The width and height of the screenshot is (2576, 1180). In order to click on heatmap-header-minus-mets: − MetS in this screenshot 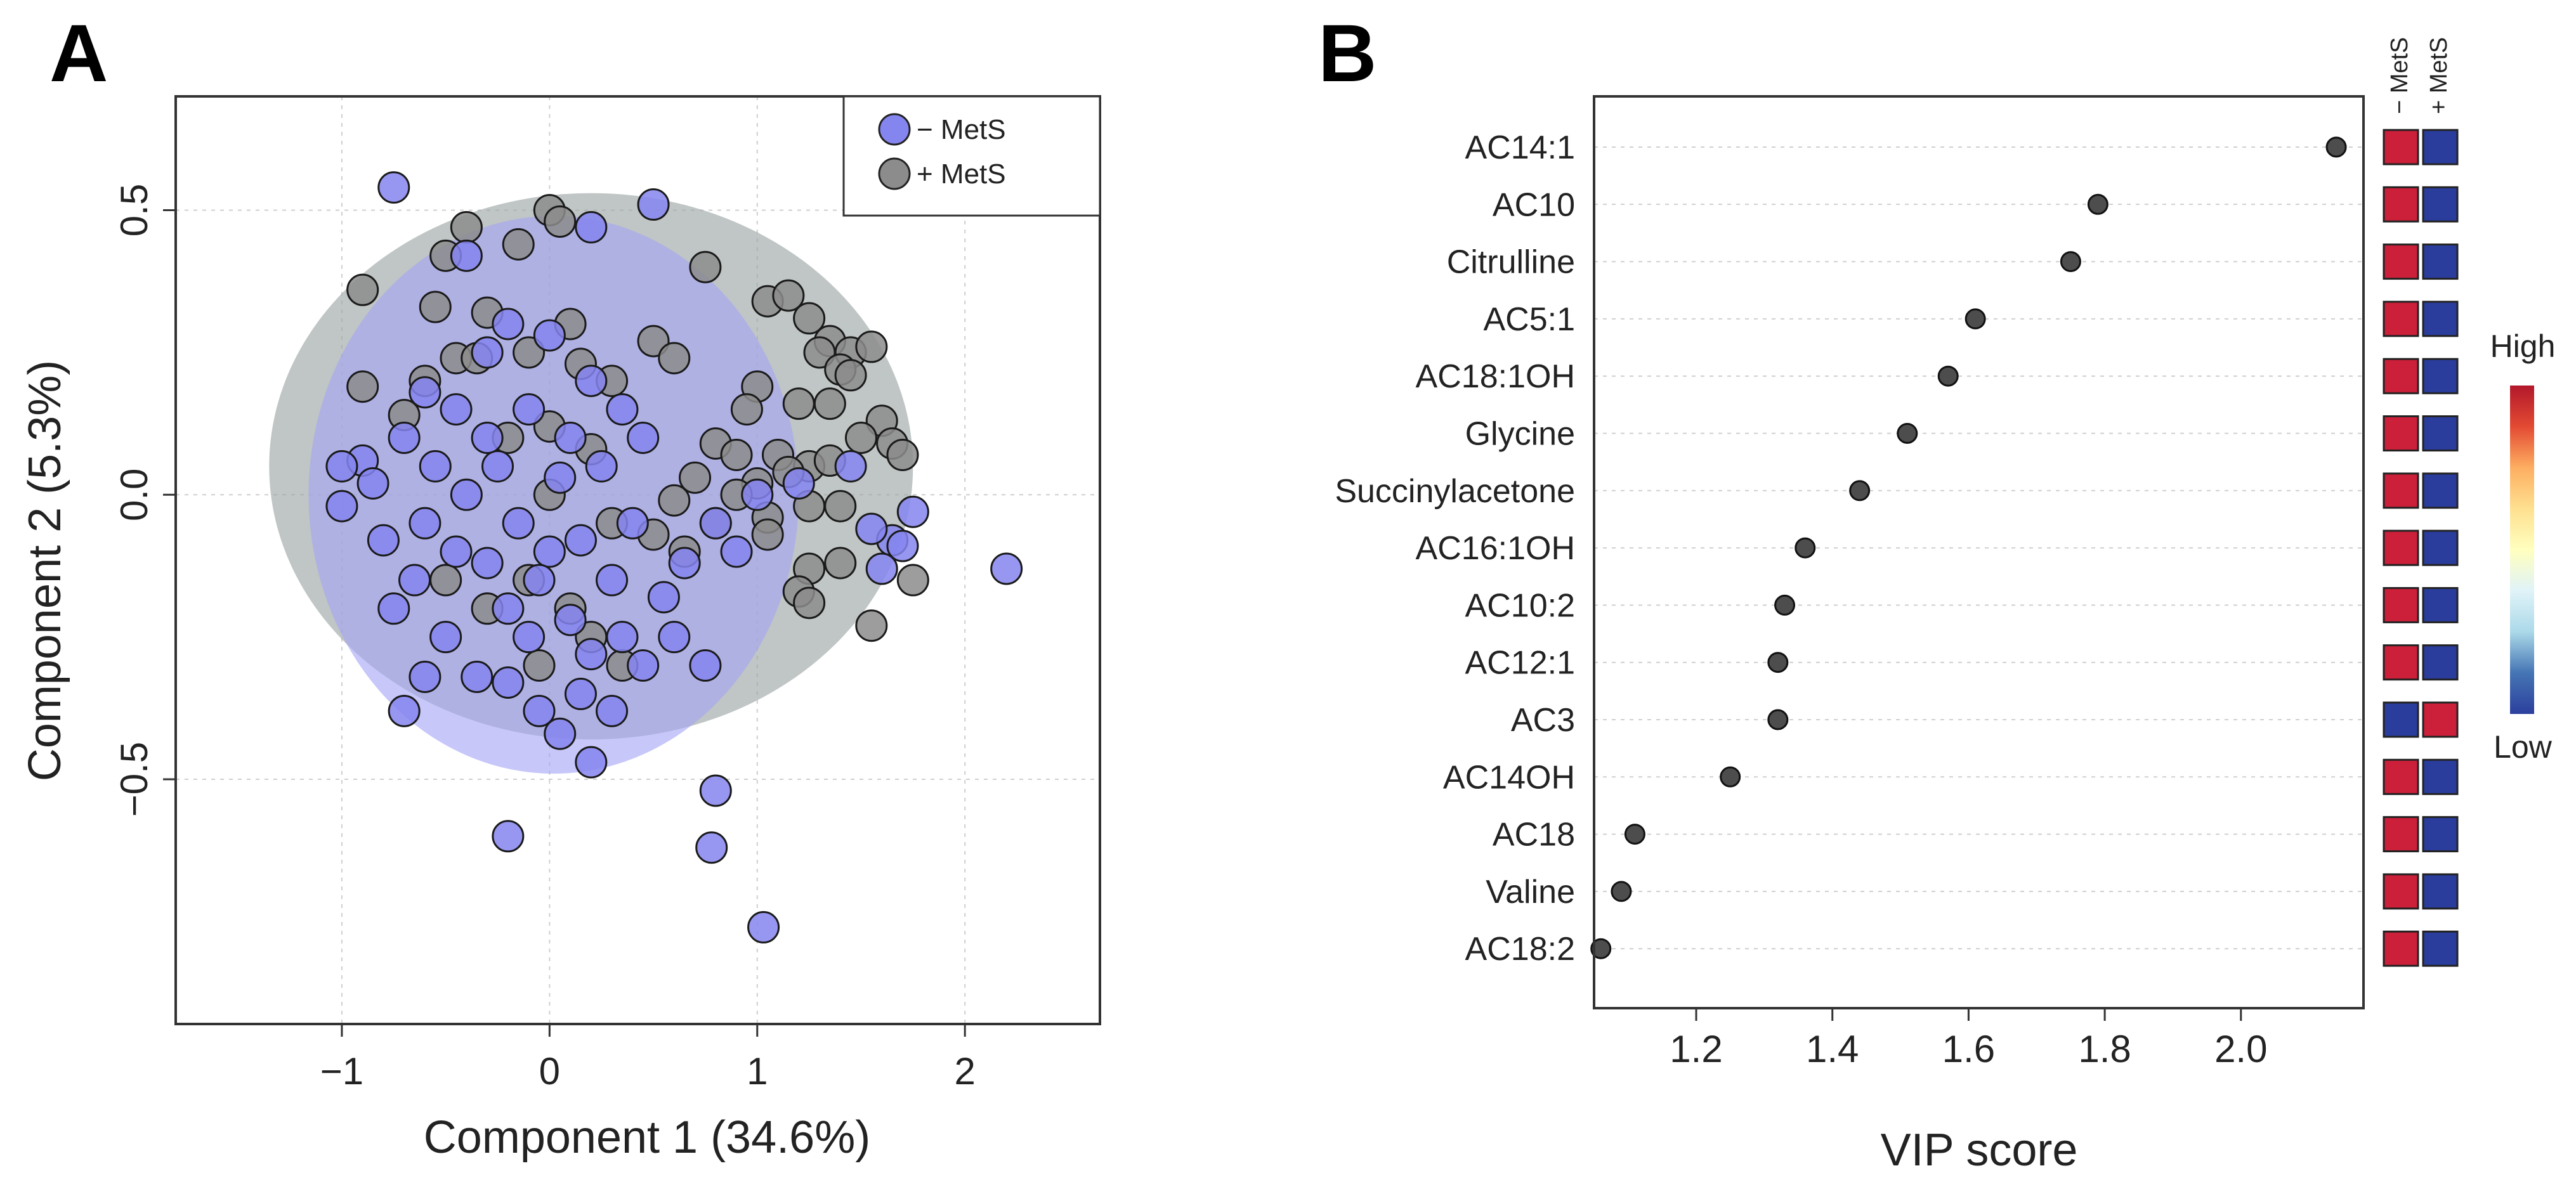, I will do `click(2400, 75)`.